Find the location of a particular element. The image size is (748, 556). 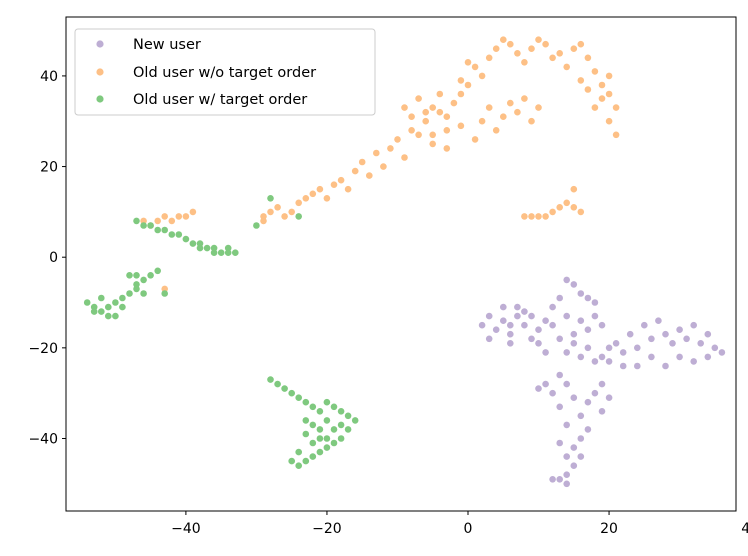

legend-box is located at coordinates (225, 72).